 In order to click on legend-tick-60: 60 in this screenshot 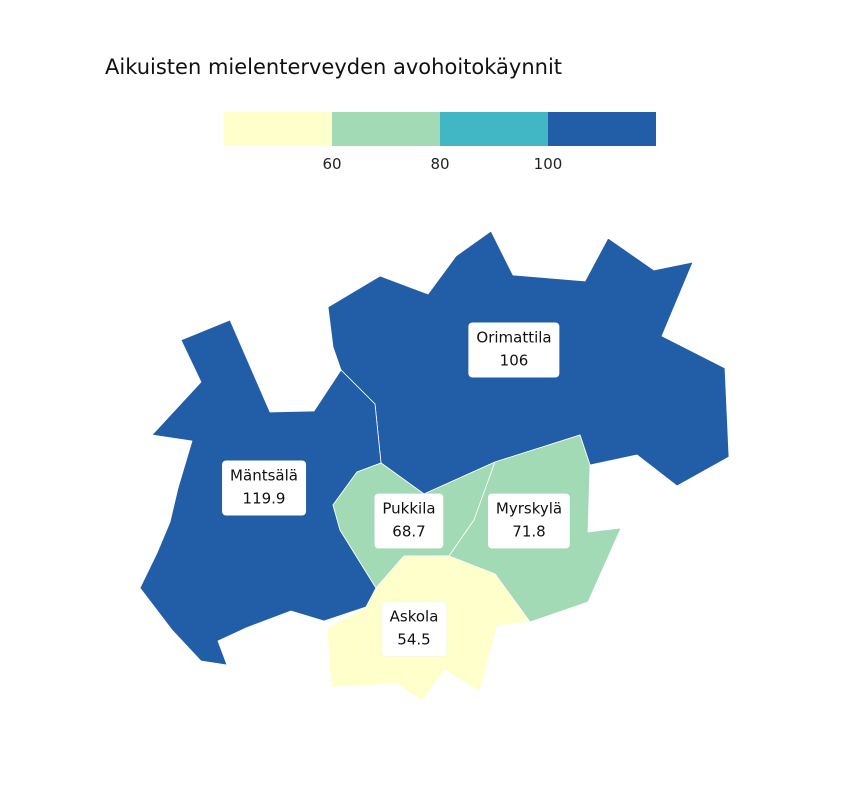, I will do `click(332, 164)`.